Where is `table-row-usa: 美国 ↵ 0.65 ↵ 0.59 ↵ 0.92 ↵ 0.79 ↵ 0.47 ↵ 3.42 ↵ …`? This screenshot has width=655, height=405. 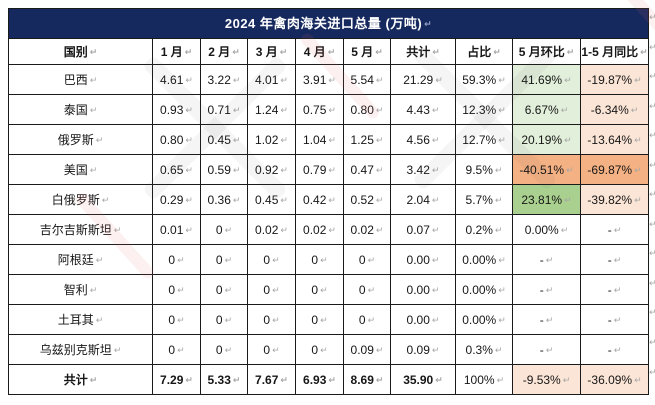
table-row-usa: 美国 ↵ 0.65 ↵ 0.59 ↵ 0.92 ↵ 0.79 ↵ 0.47 ↵ 3.42 ↵ … is located at coordinates (329, 169).